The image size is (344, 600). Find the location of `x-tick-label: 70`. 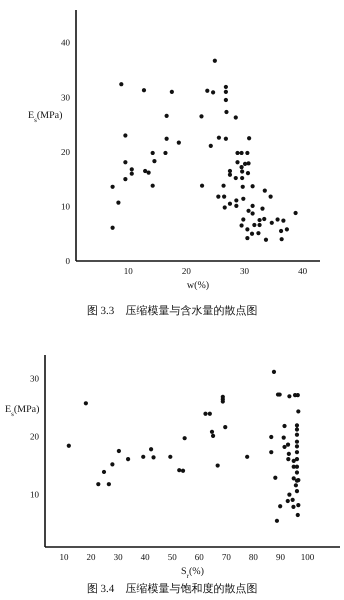

x-tick-label: 70 is located at coordinates (227, 557).